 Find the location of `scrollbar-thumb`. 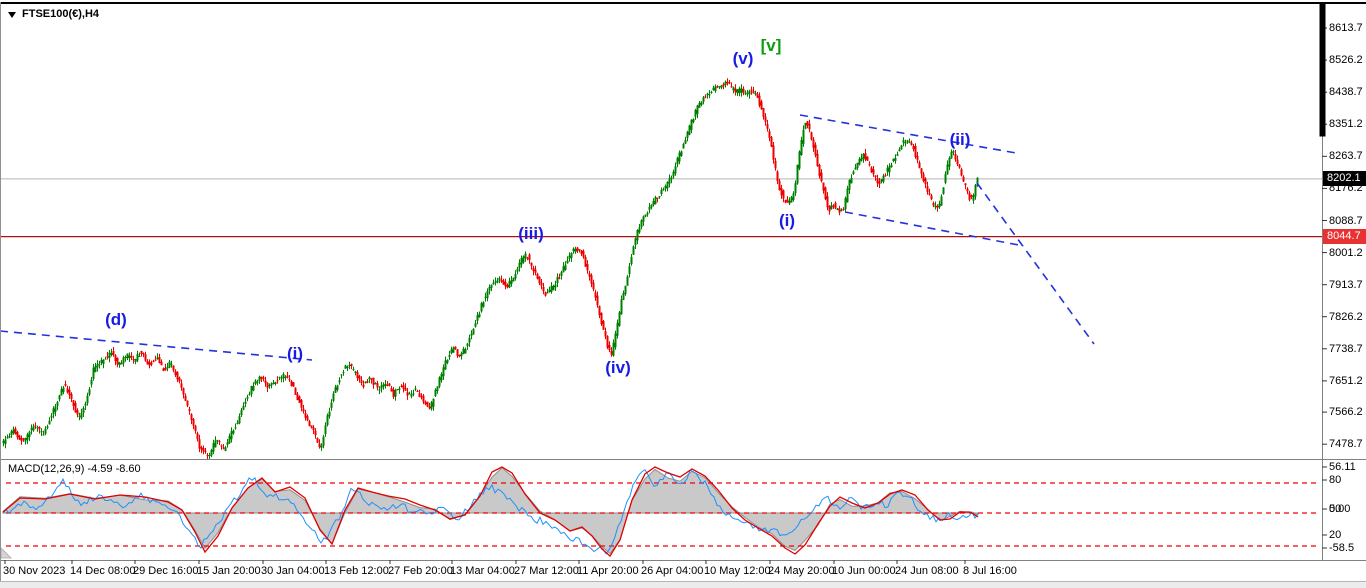

scrollbar-thumb is located at coordinates (1322, 70).